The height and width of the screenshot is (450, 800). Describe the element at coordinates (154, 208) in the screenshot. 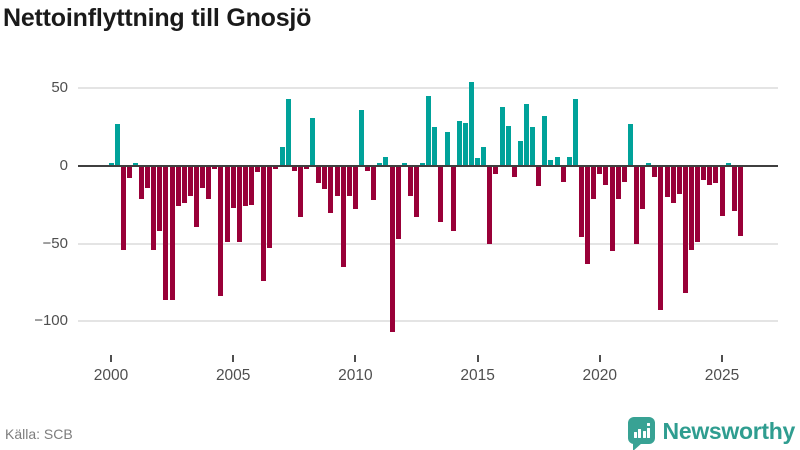

I see `bar-2001Q4` at that location.